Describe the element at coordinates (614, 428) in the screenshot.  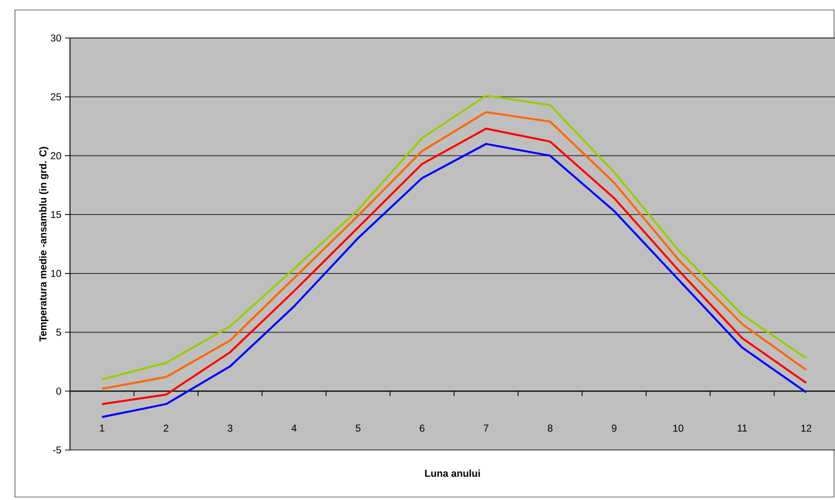
I see `x-tick-label: 9` at that location.